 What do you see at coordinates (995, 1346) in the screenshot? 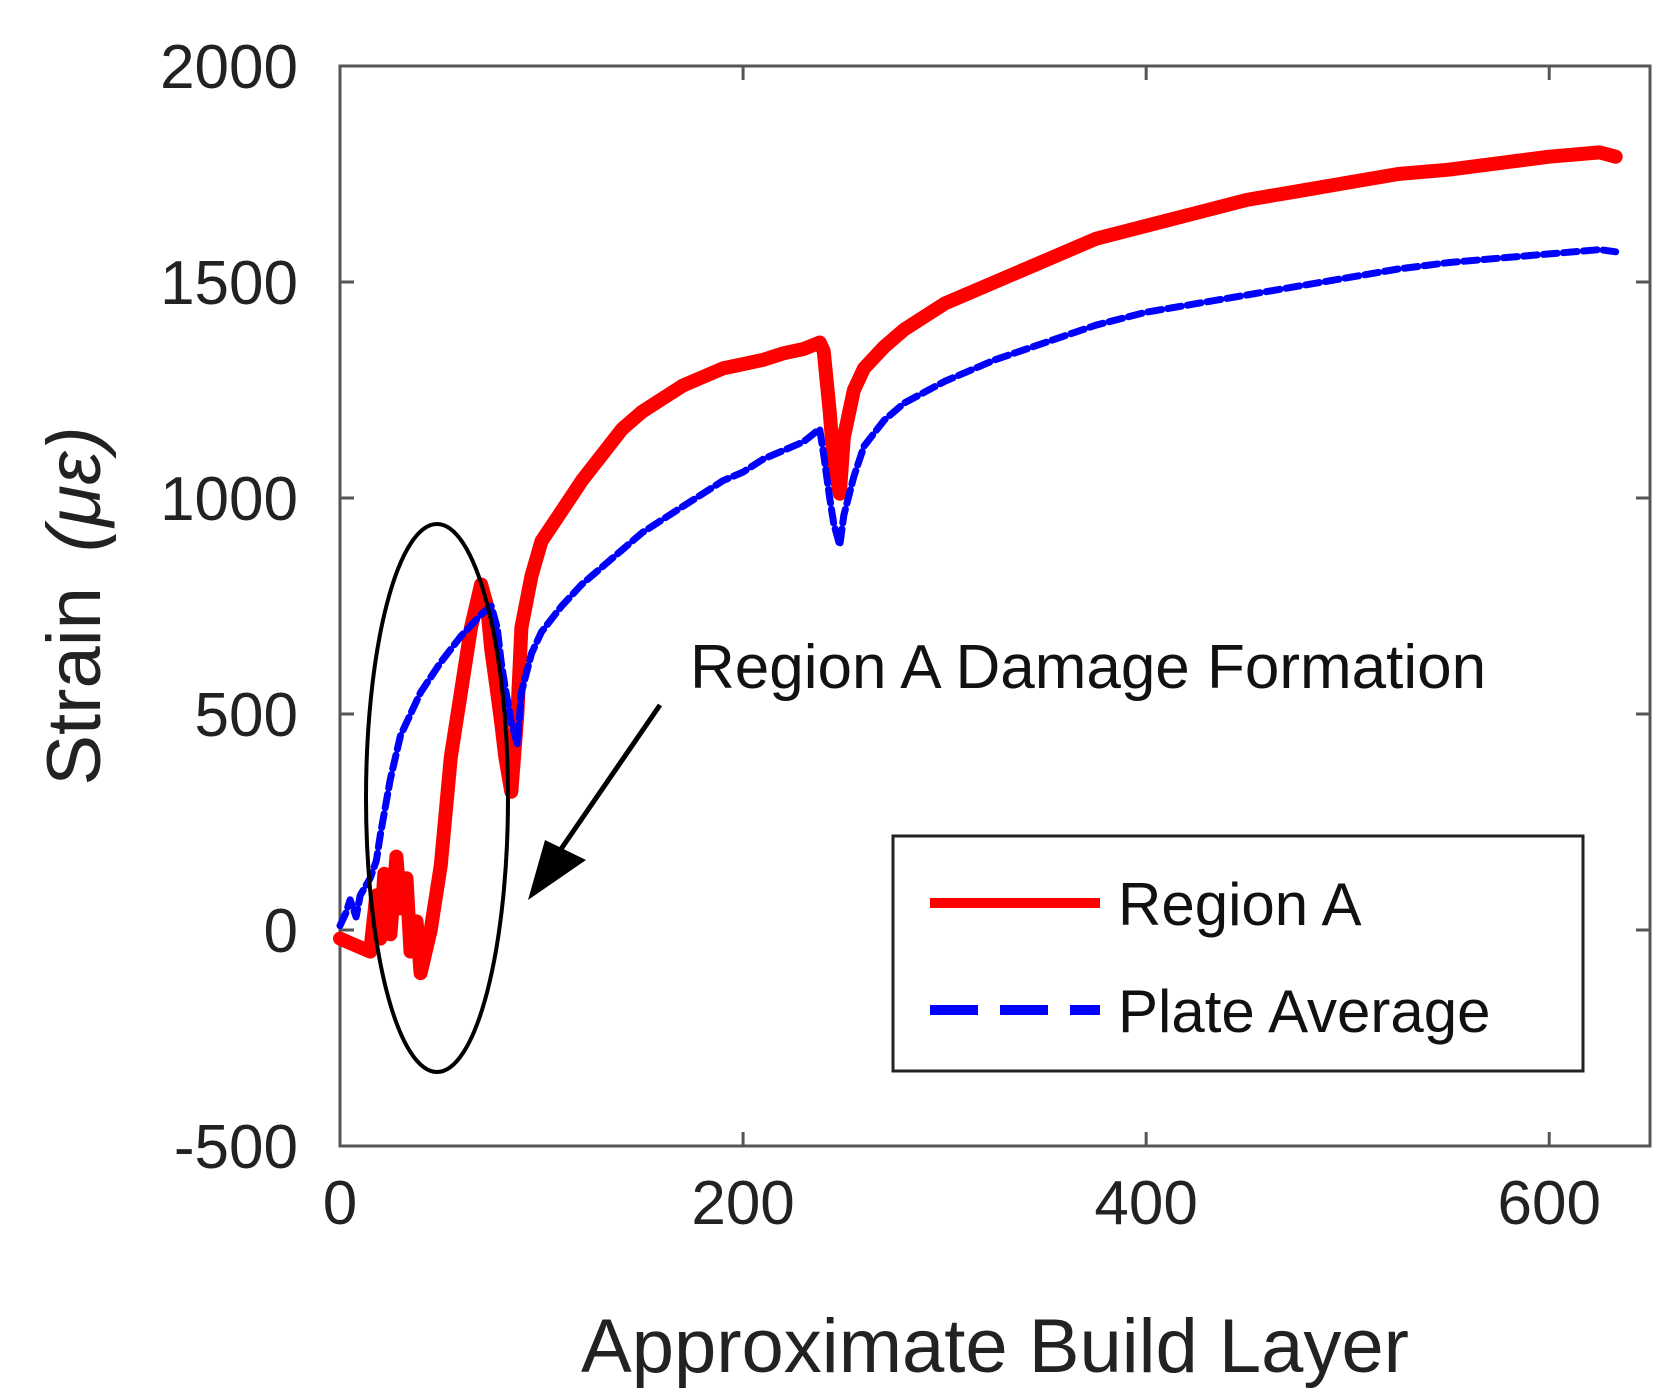
I see `x-axis-title: Approximate Build Layer` at bounding box center [995, 1346].